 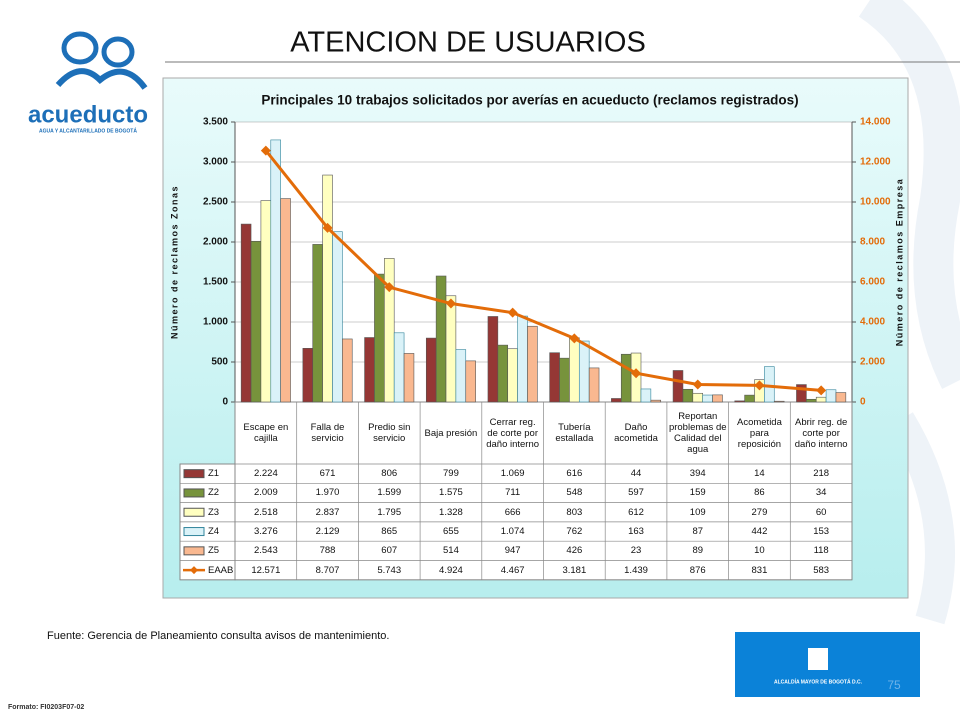 What do you see at coordinates (214, 474) in the screenshot?
I see `legend-label: Z1` at bounding box center [214, 474].